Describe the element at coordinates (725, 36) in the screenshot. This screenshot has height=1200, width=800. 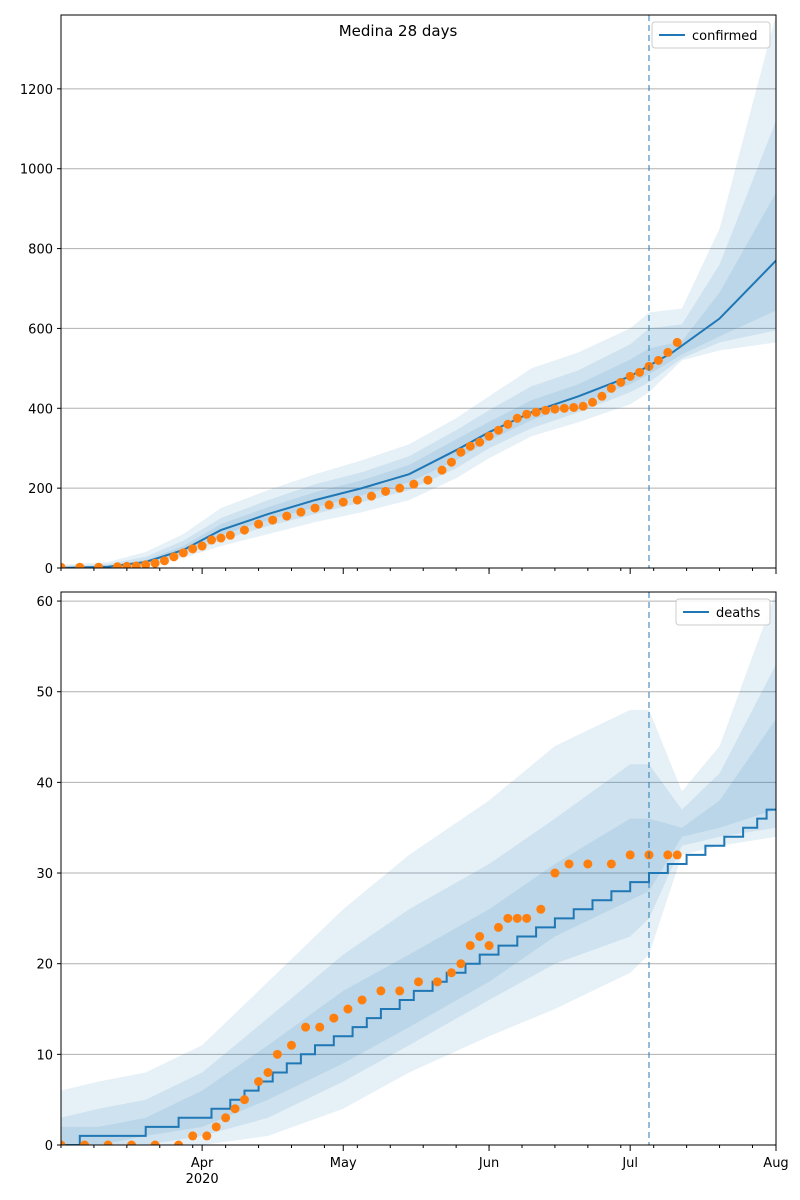
I see `legend-label: confirmed` at that location.